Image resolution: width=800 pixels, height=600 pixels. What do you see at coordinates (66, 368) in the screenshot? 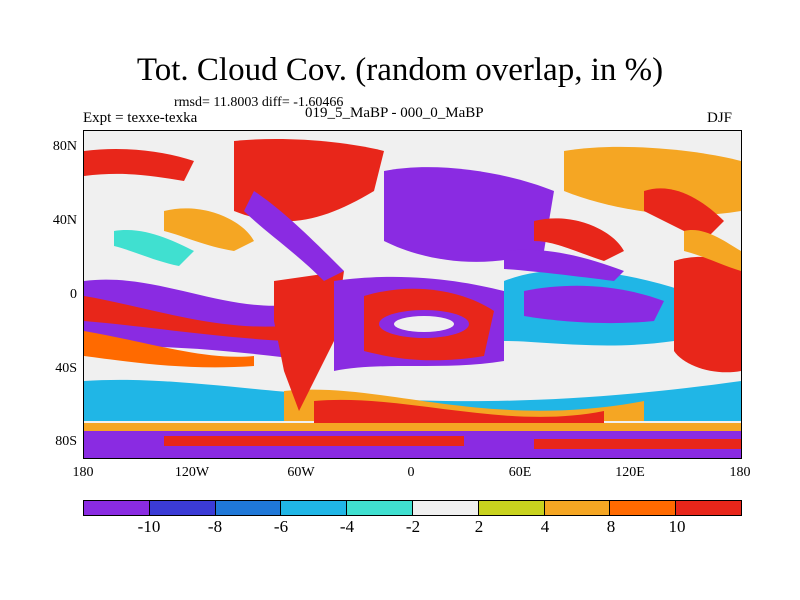
I see `lat-tick-40s: 40S` at bounding box center [66, 368].